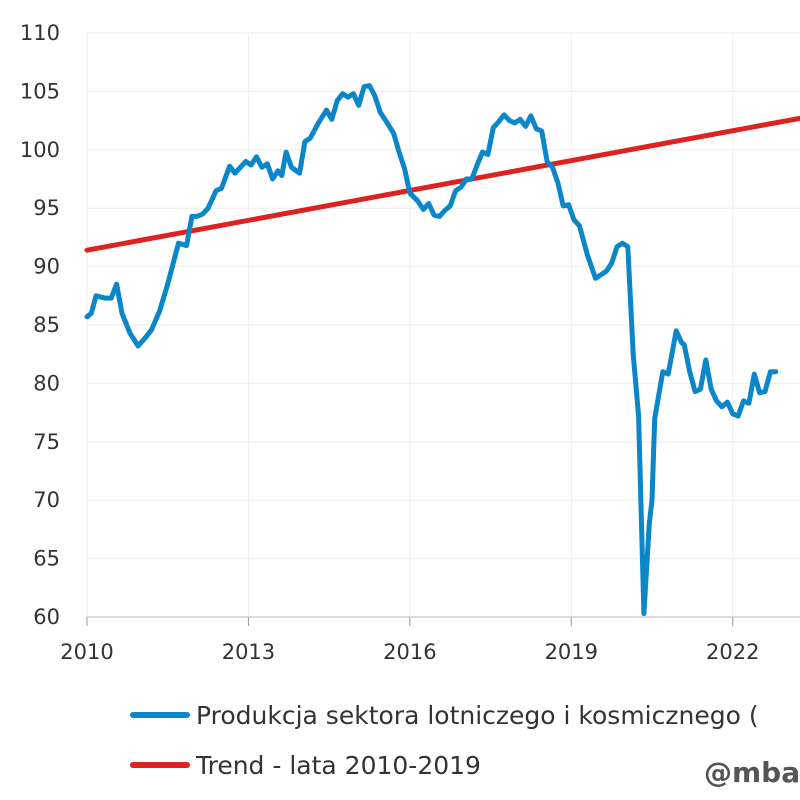  I want to click on x-tick-label: 2010, so click(86, 652).